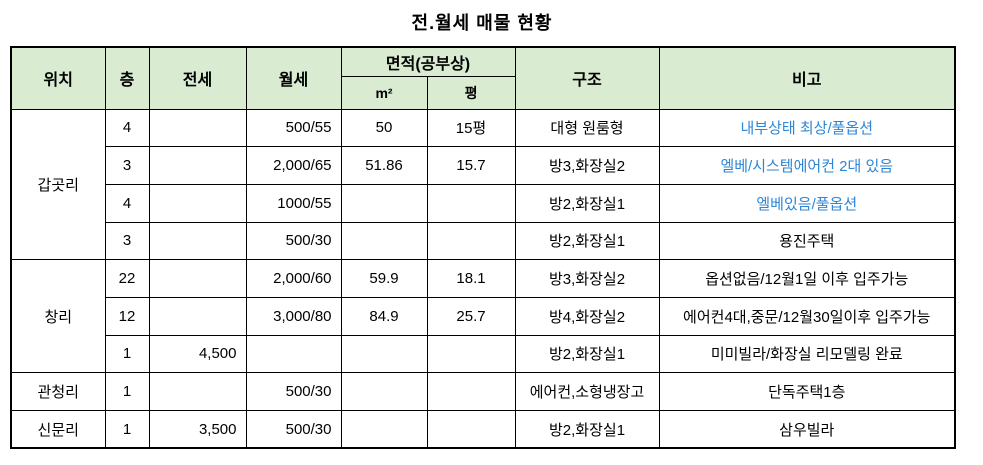 The image size is (983, 465). What do you see at coordinates (127, 316) in the screenshot?
I see `cell-floor: 12` at bounding box center [127, 316].